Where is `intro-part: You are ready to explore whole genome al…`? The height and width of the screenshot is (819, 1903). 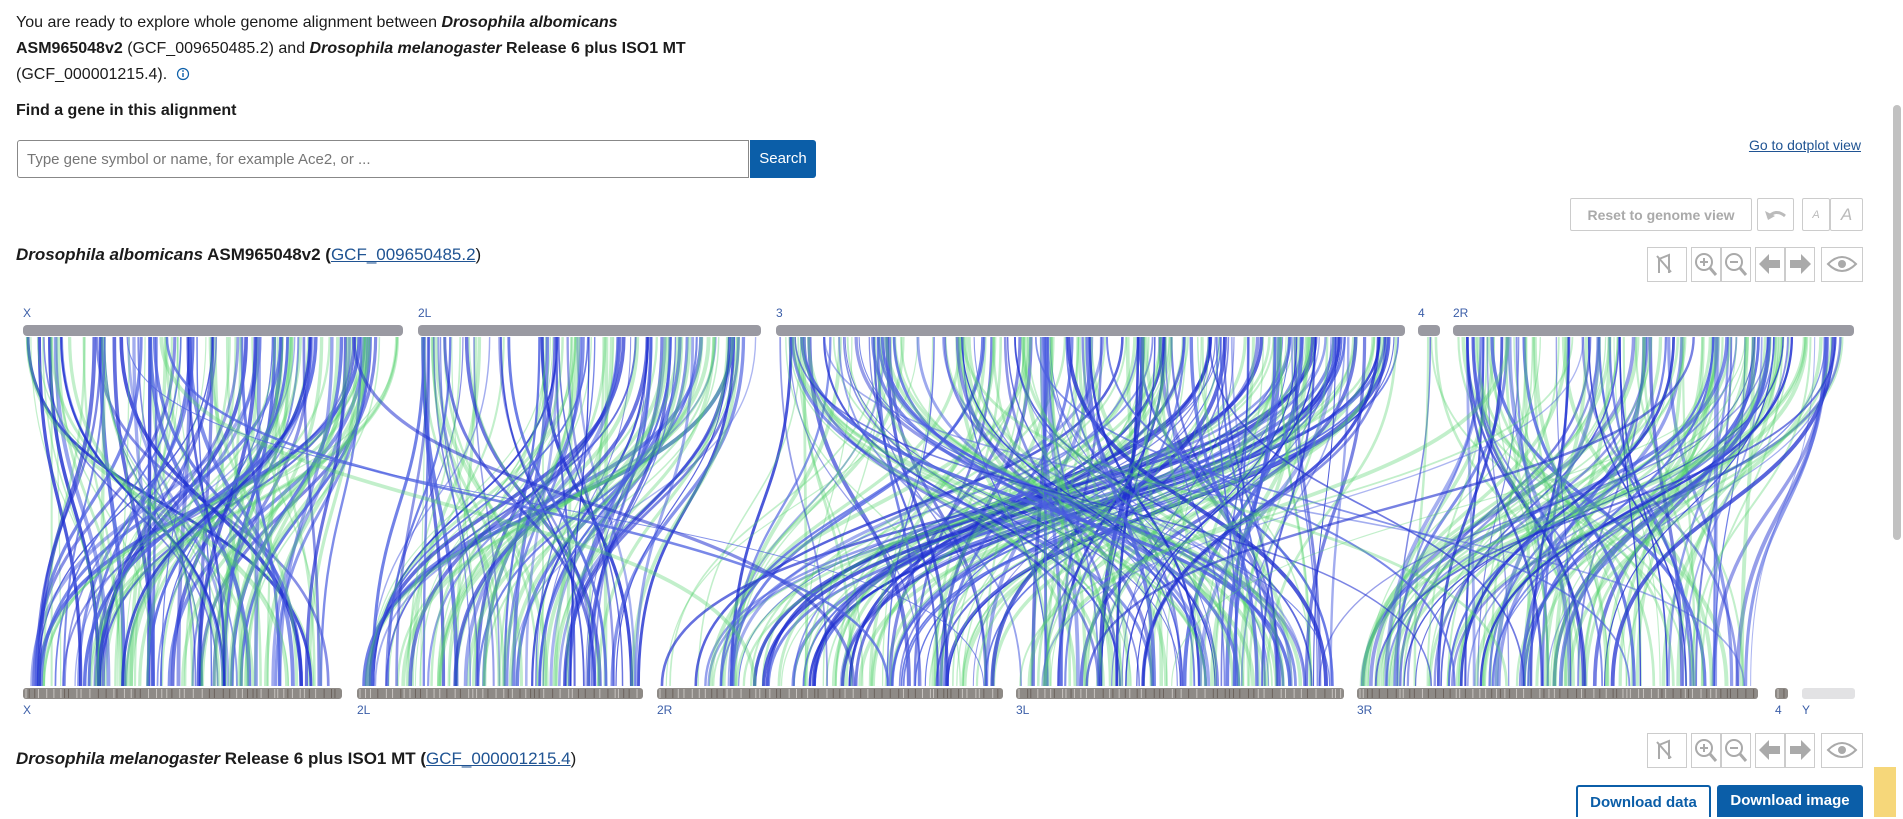 intro-part: You are ready to explore whole genome al… is located at coordinates (228, 22).